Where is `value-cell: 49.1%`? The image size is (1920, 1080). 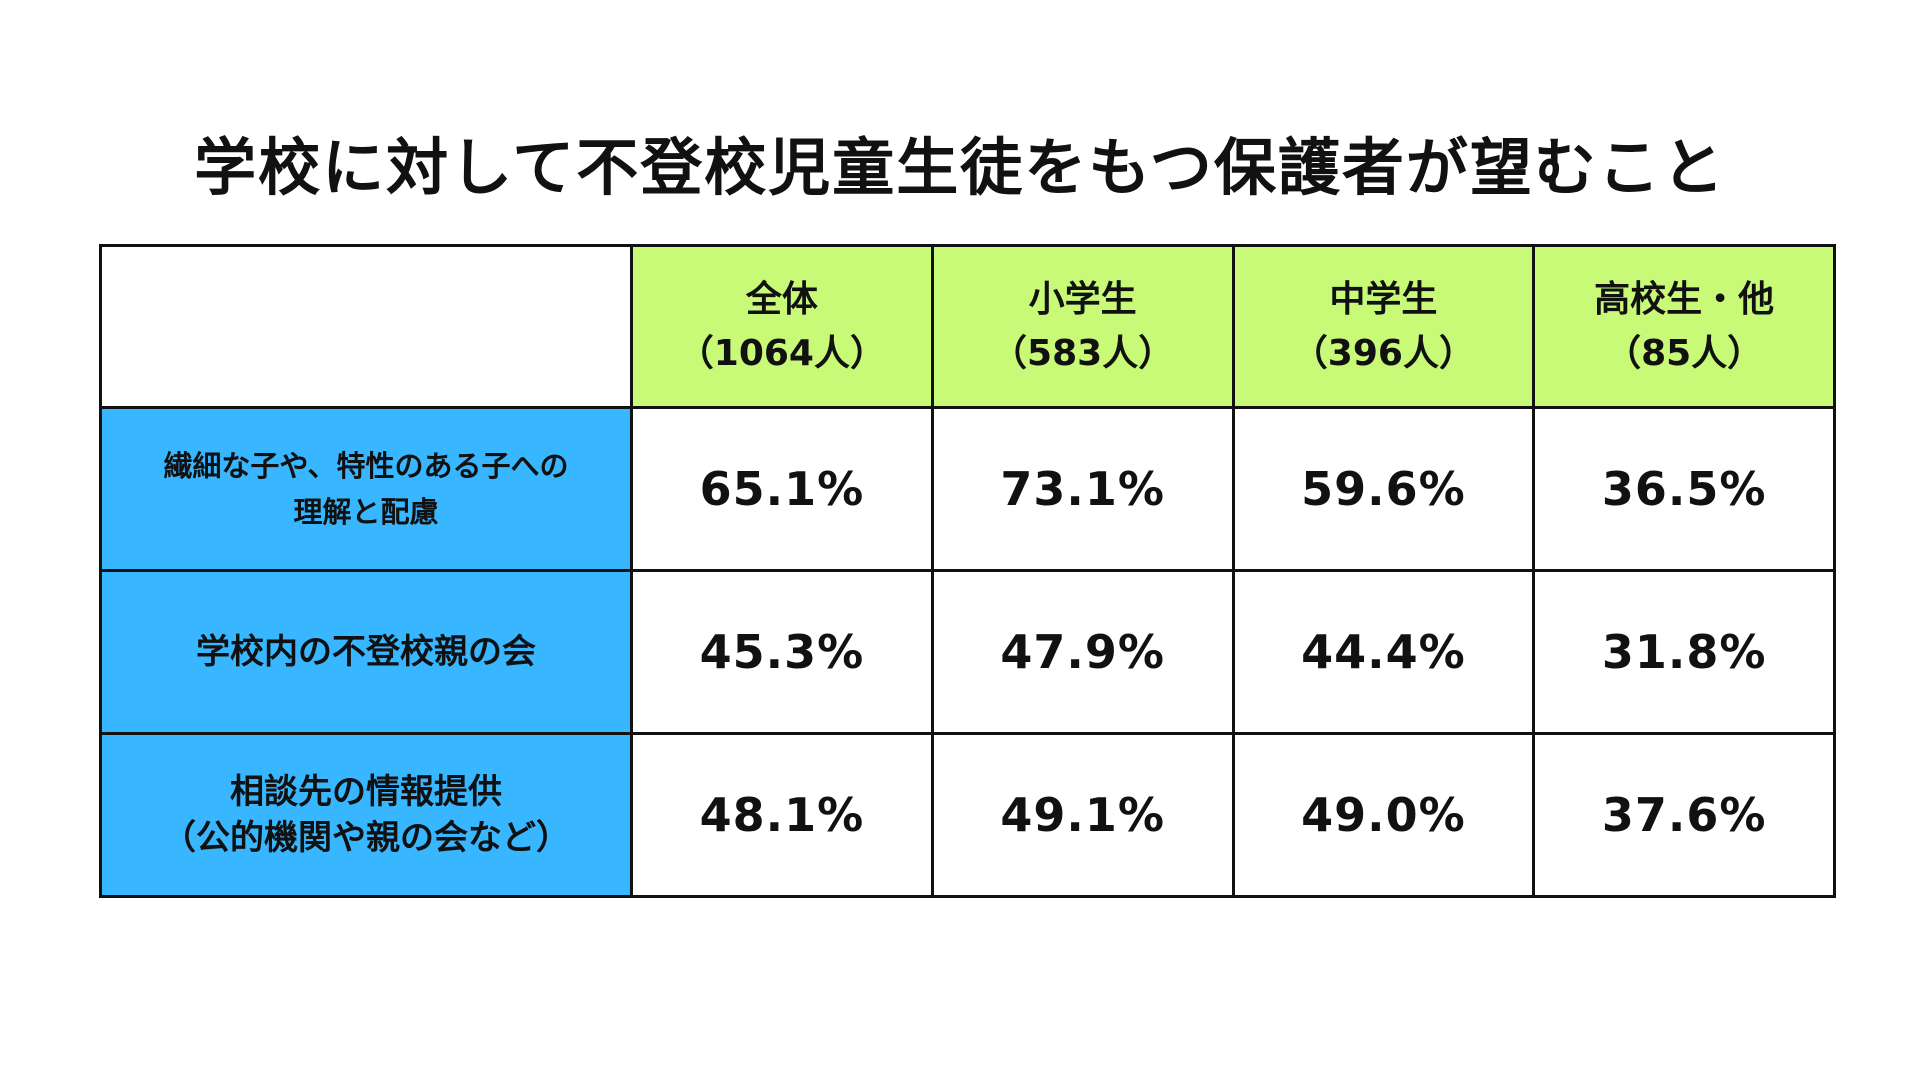
value-cell: 49.1% is located at coordinates (1082, 815).